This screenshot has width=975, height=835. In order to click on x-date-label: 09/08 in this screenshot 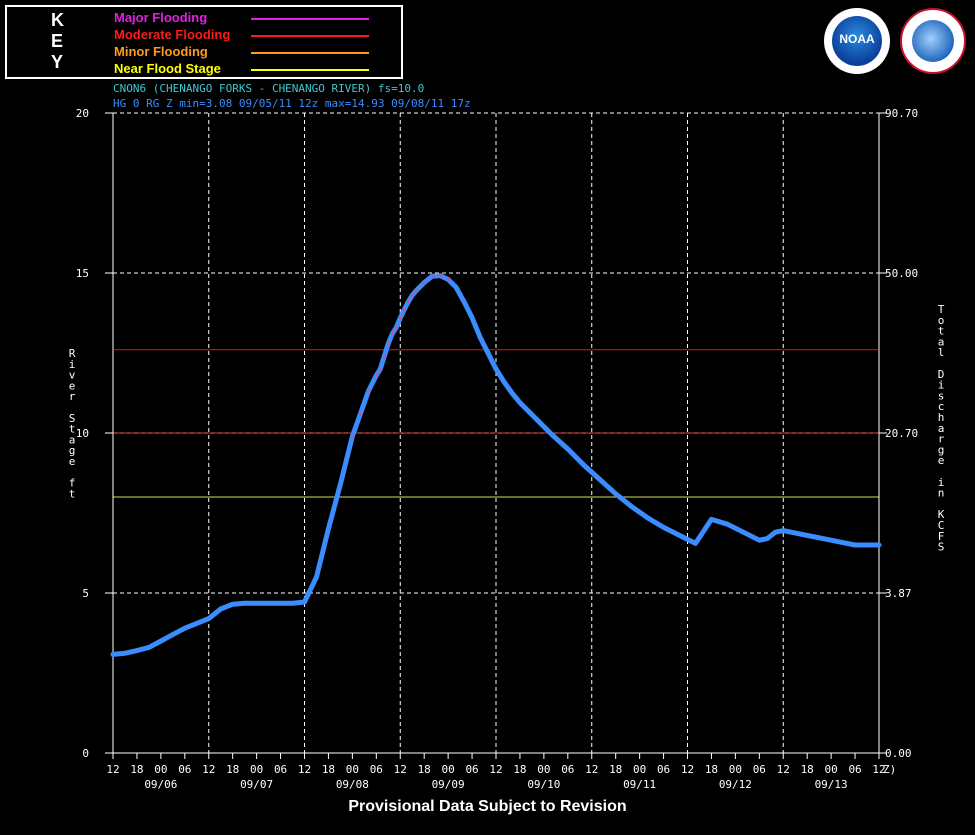, I will do `click(352, 784)`.